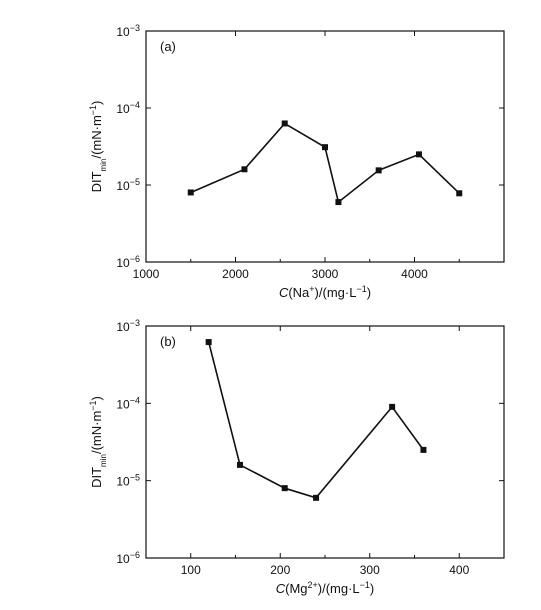 The width and height of the screenshot is (541, 610). Describe the element at coordinates (103, 165) in the screenshot. I see `y-label-a-sub: min` at that location.